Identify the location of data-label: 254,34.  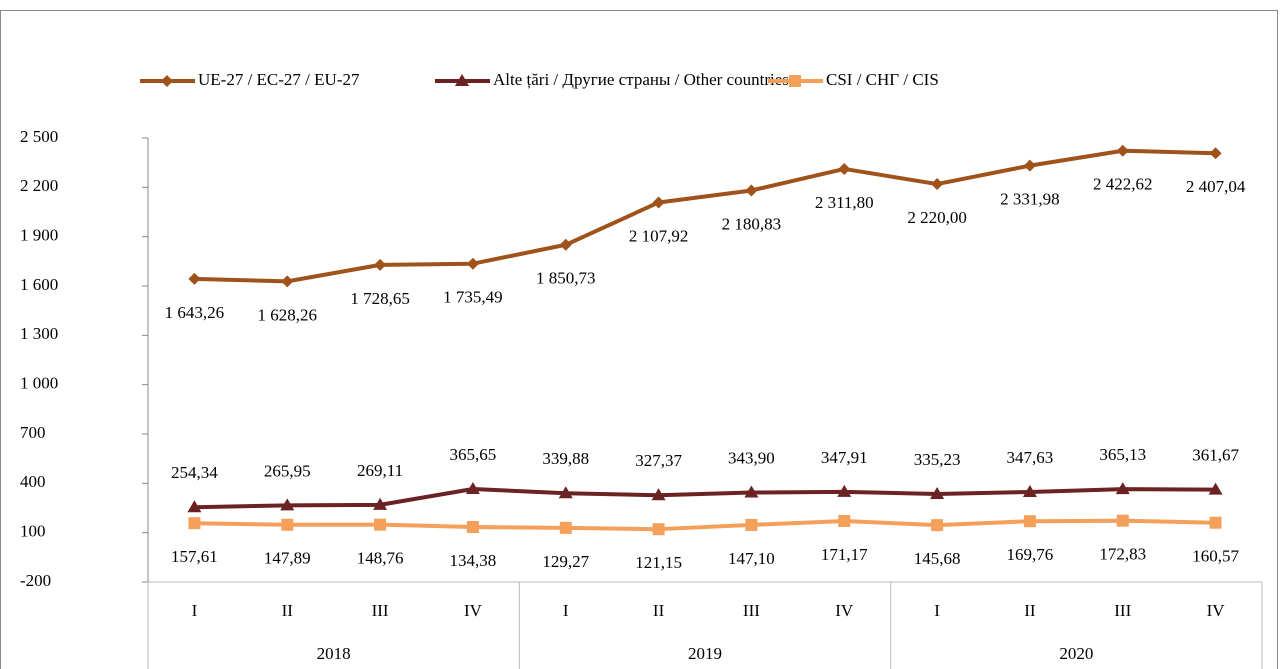
(194, 472).